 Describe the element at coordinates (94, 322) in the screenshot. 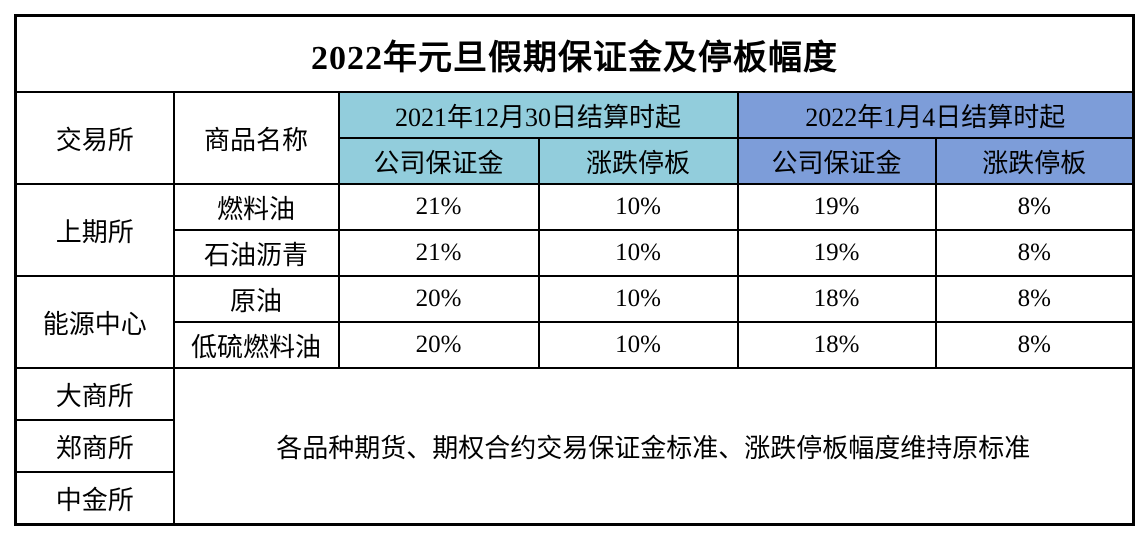

I see `exchange-cell-ine: 能源中心` at that location.